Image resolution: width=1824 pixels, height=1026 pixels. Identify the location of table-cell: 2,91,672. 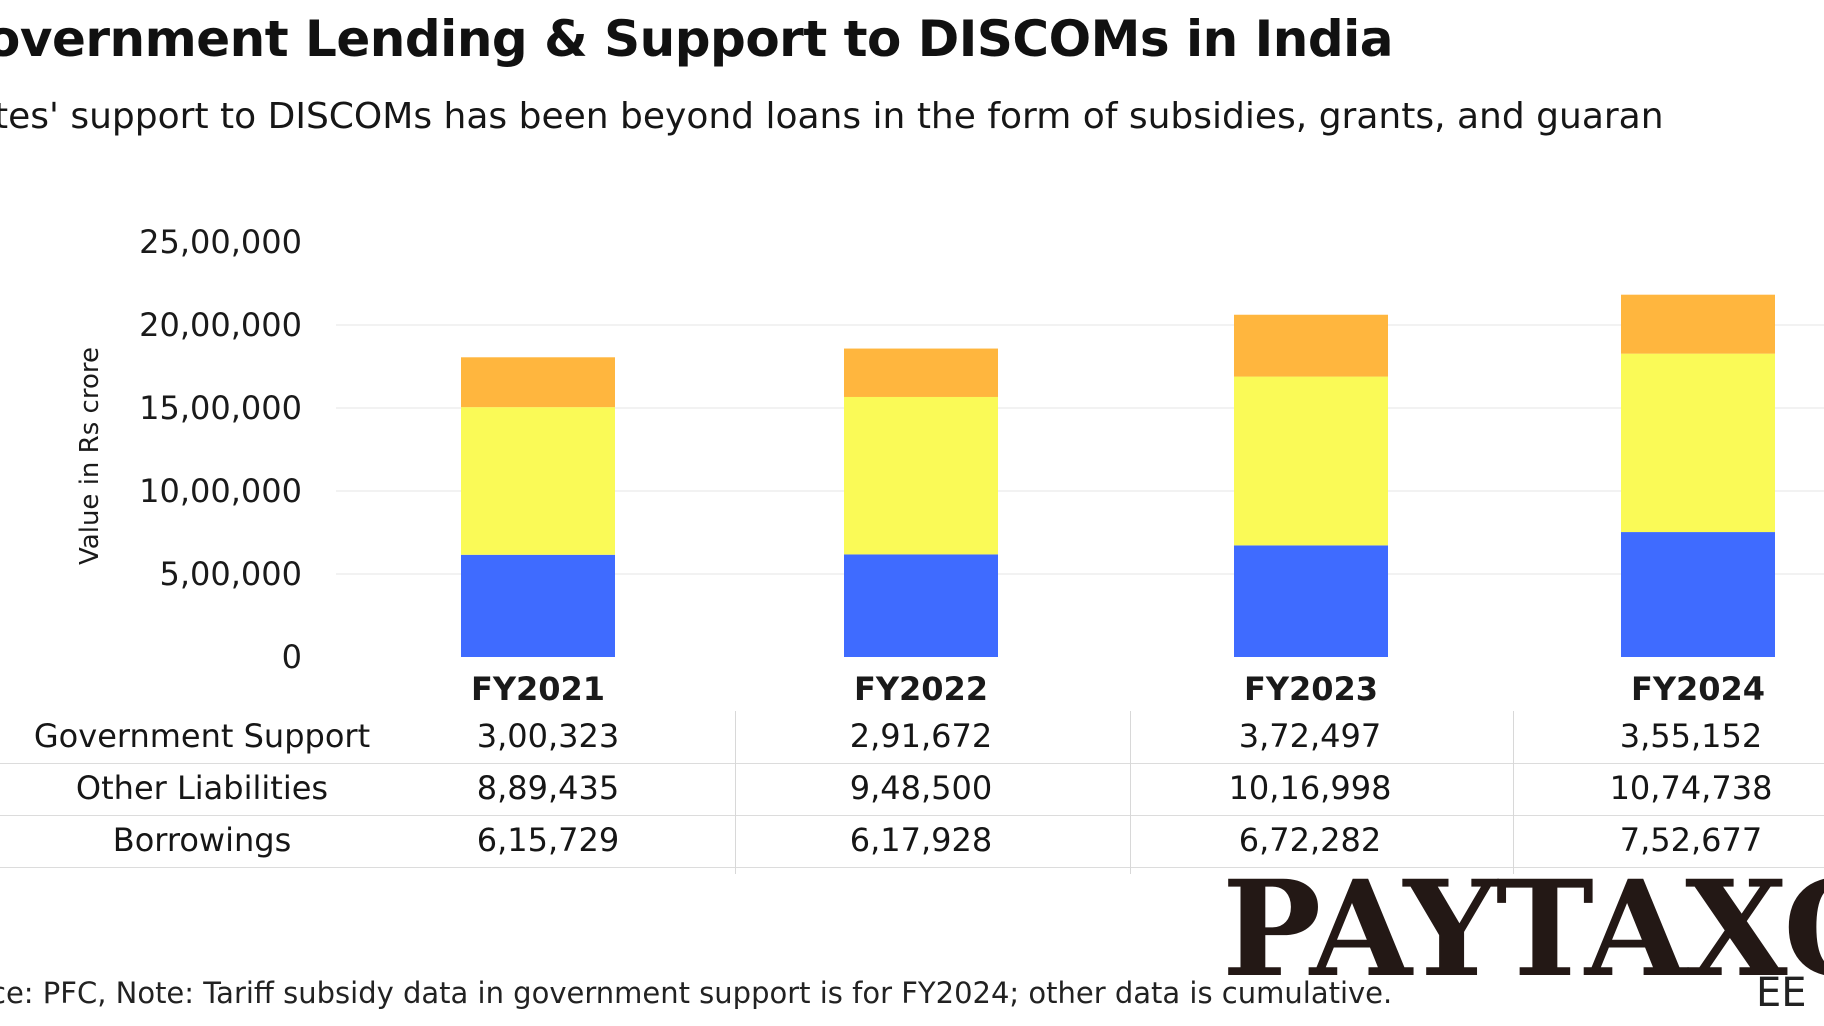
(921, 736).